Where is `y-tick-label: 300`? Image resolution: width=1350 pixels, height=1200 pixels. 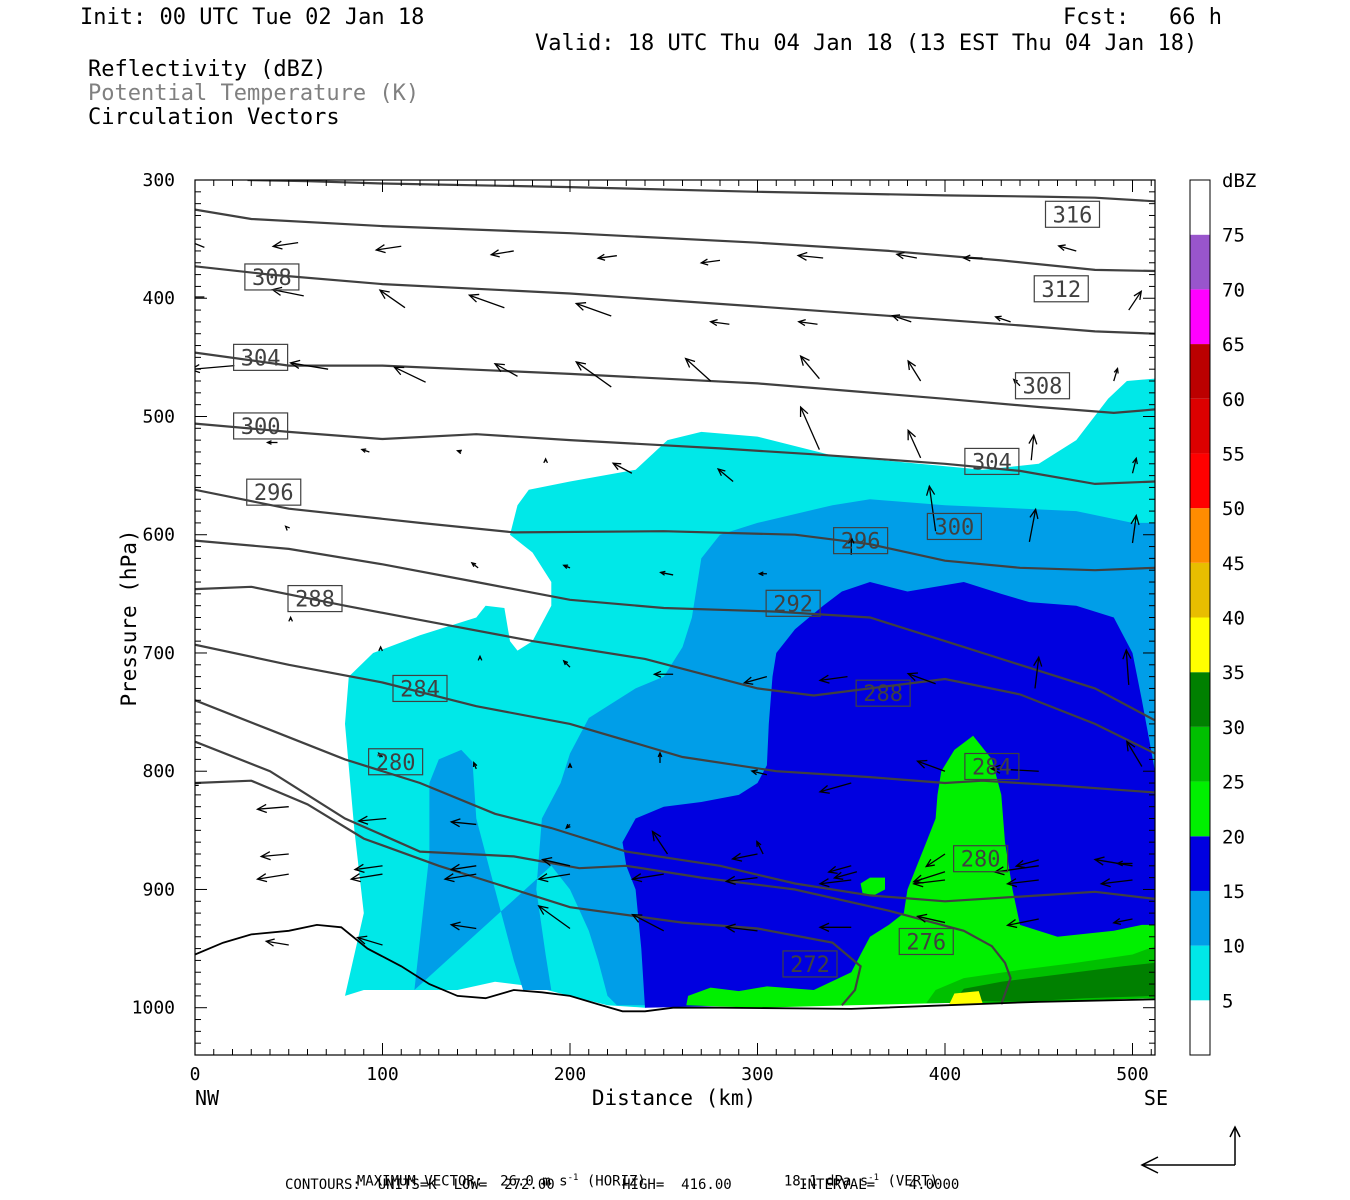
y-tick-label: 300 is located at coordinates (158, 180).